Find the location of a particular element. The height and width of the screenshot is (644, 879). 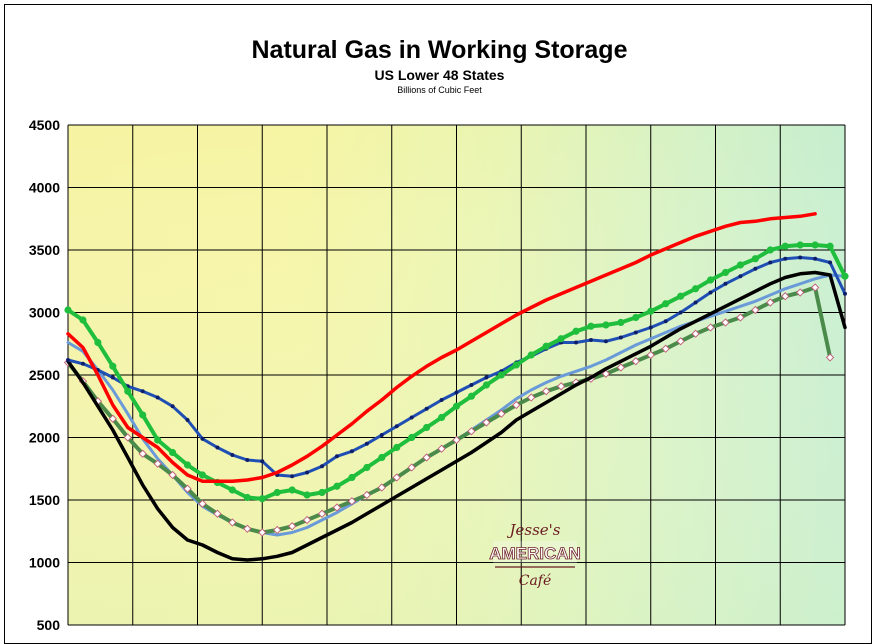

unit-label: Billions of Cubic Feet is located at coordinates (439, 90).